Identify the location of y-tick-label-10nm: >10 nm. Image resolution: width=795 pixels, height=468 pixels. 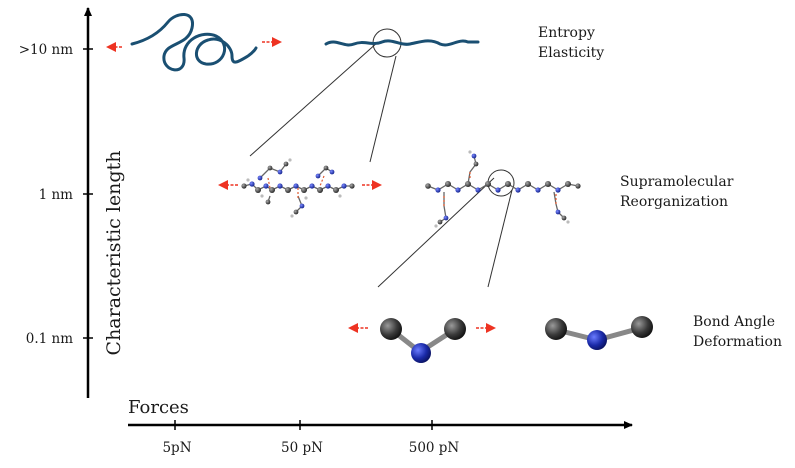
(46, 50).